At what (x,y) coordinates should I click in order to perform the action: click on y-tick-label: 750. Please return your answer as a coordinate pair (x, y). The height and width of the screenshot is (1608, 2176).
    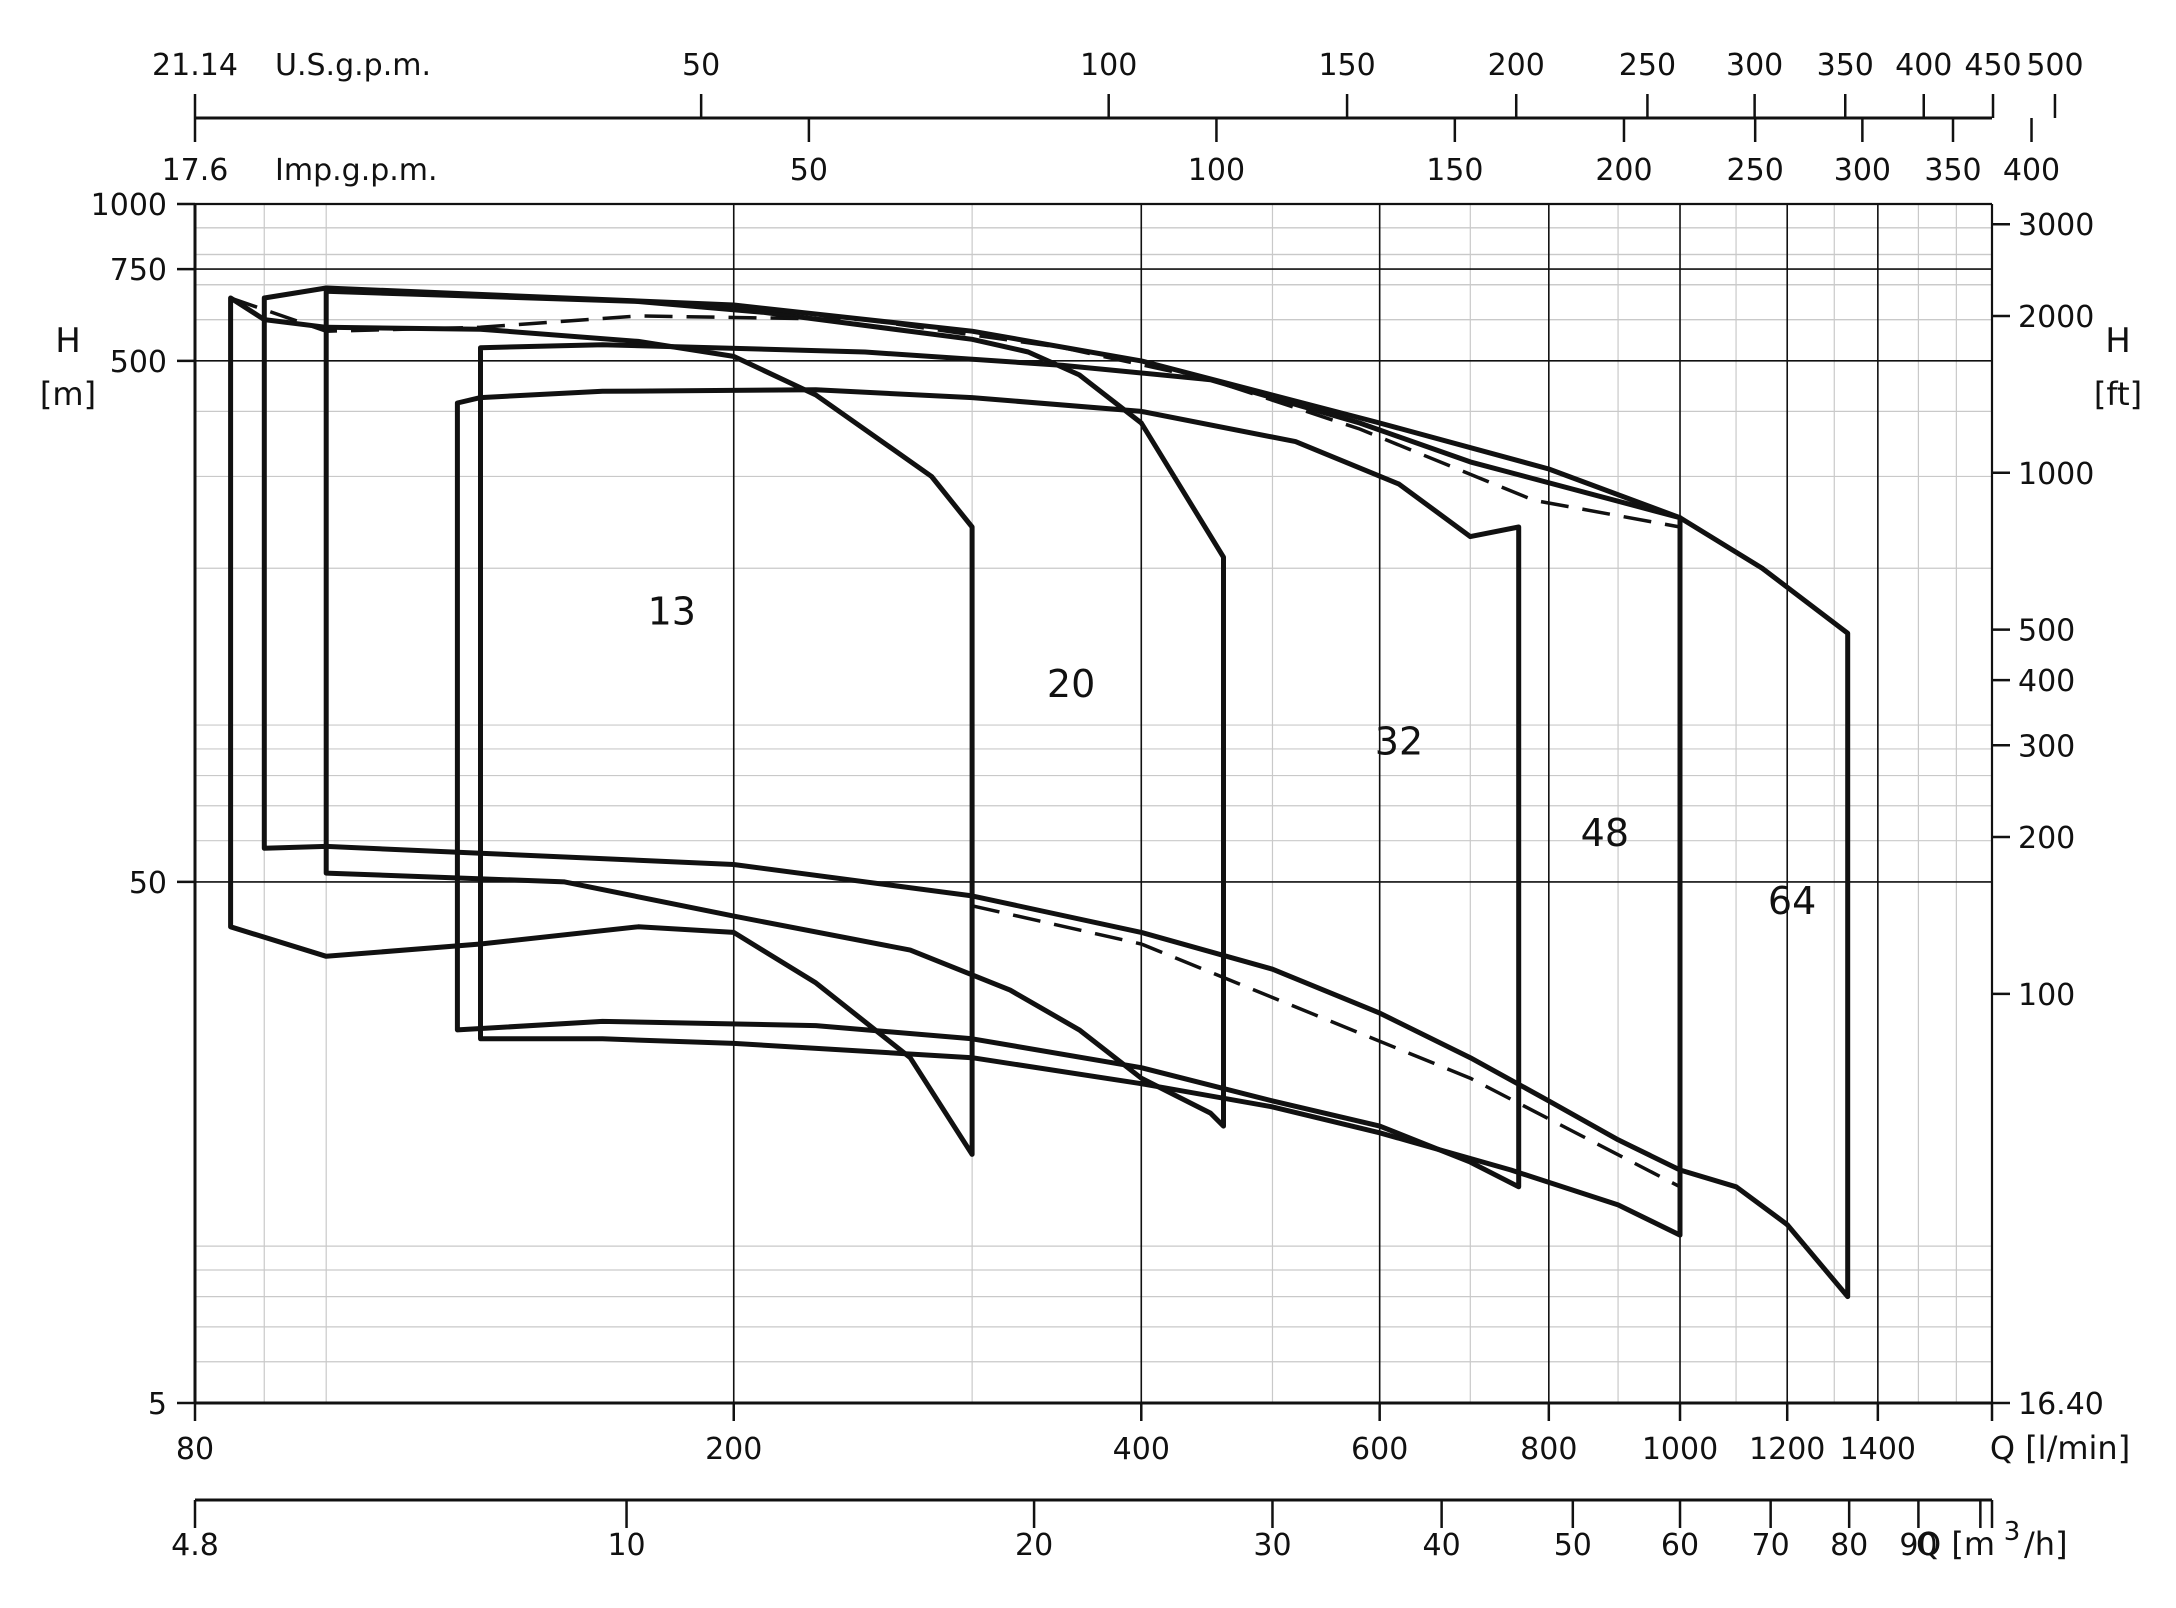
    Looking at the image, I should click on (138, 270).